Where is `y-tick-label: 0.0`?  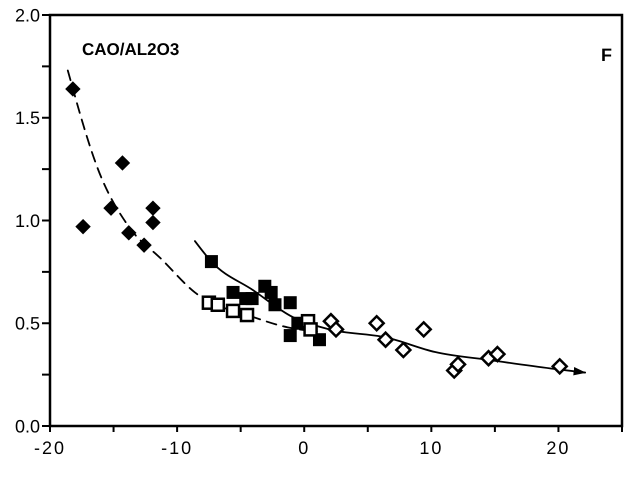 y-tick-label: 0.0 is located at coordinates (27, 426).